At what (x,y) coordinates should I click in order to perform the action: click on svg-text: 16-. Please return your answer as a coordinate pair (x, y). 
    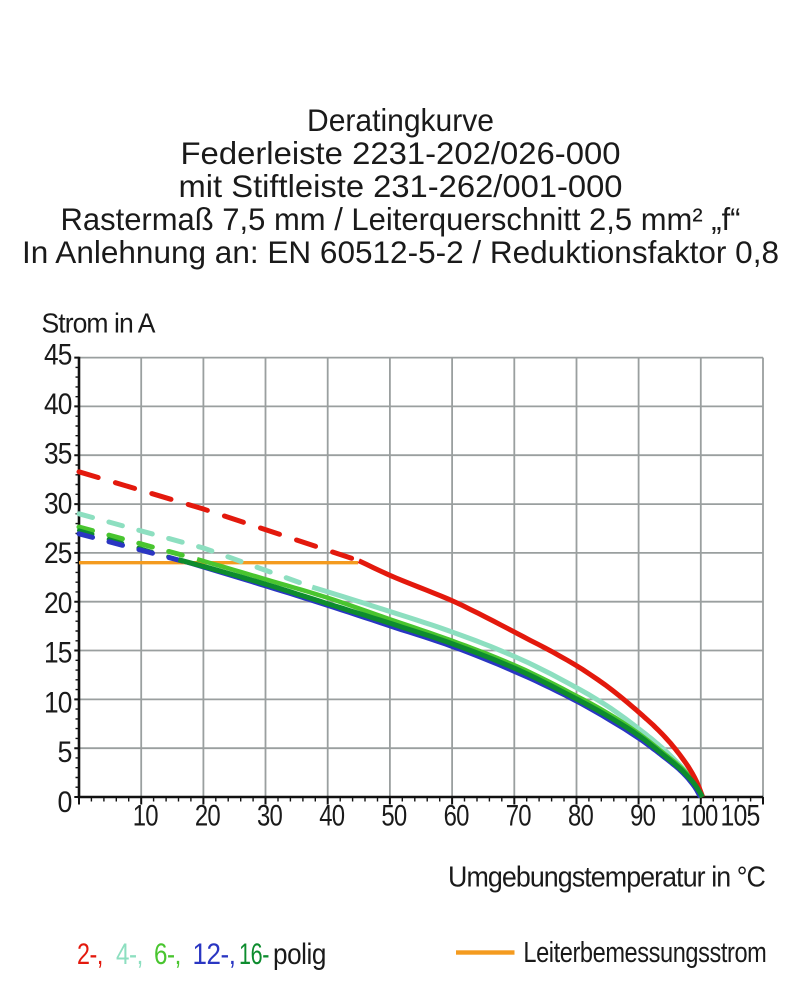
    Looking at the image, I should click on (254, 954).